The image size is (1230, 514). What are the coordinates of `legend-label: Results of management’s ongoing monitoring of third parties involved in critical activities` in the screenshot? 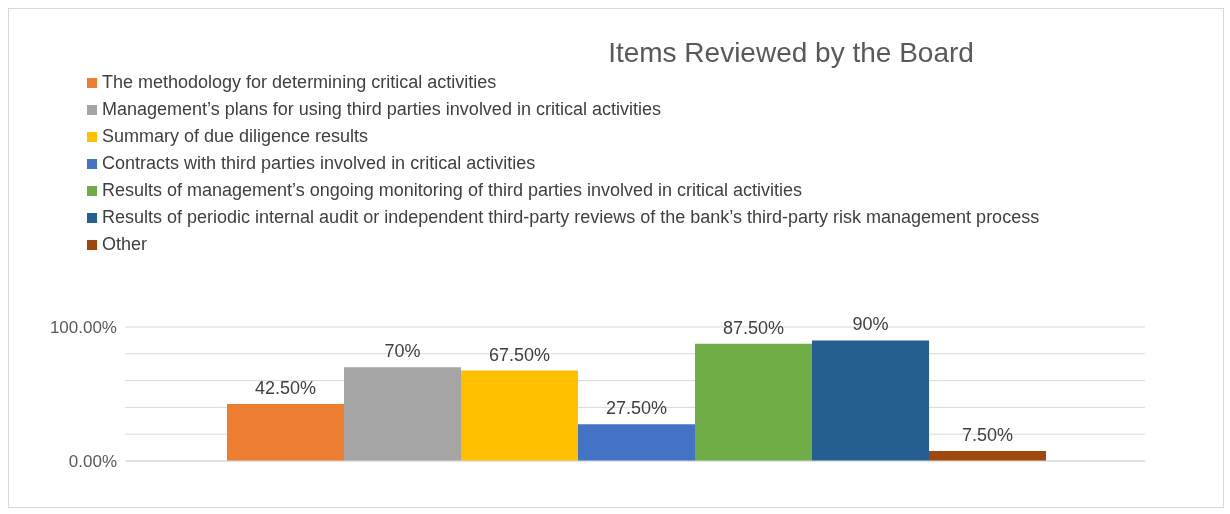 It's located at (452, 190).